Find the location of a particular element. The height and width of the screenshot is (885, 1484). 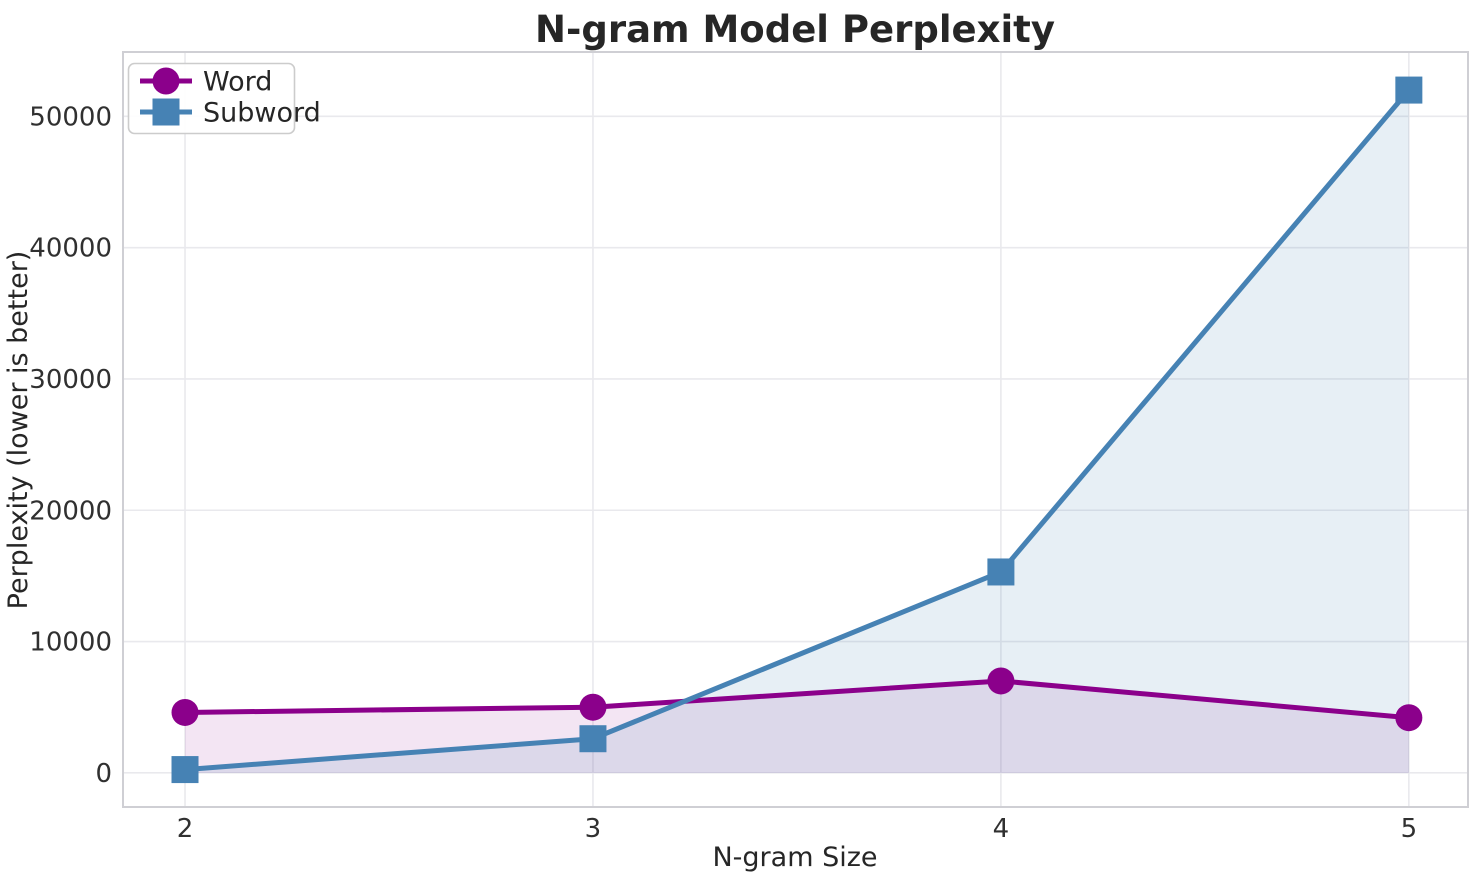

legend-marker-square-icon is located at coordinates (166, 112).